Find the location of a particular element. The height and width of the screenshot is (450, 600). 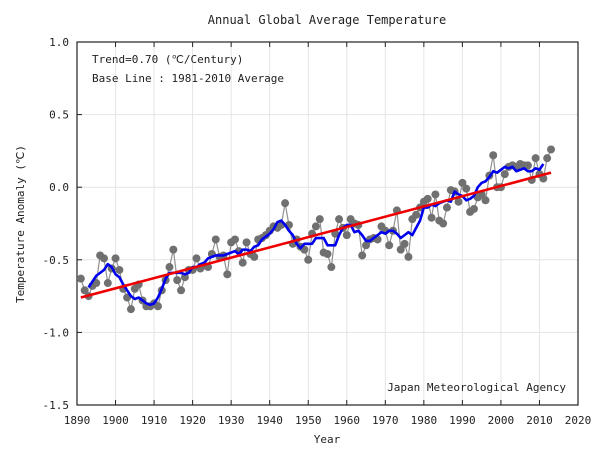

y-axis-label: Temperature Anomaly (℃) is located at coordinates (20, 224).